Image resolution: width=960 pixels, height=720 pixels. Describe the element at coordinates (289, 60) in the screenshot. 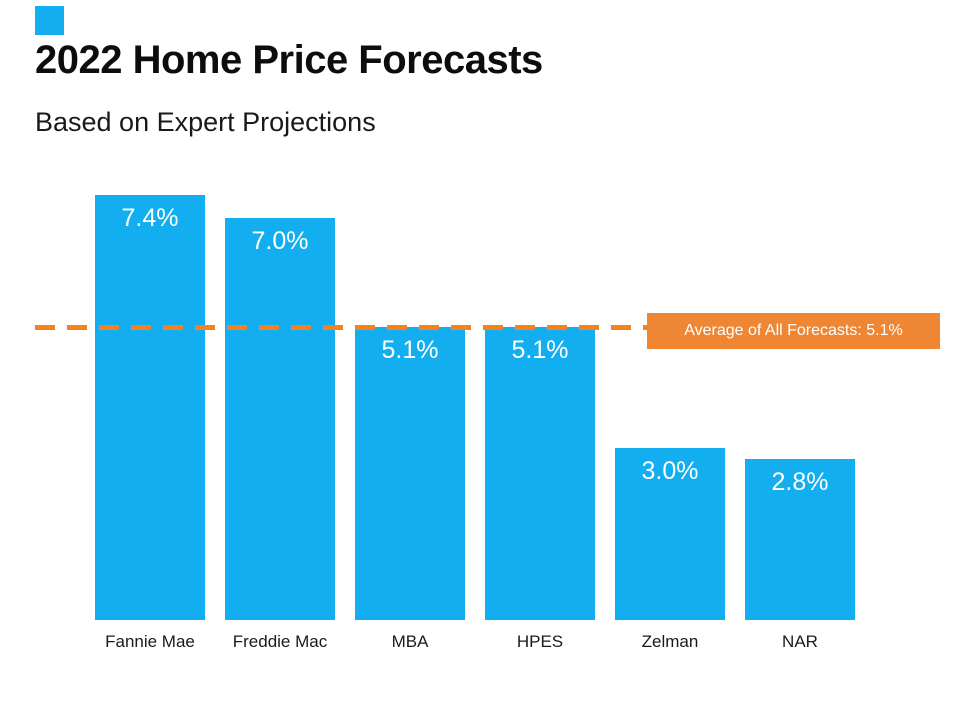

I see `page-title: 2022 Home Price Forecasts` at that location.